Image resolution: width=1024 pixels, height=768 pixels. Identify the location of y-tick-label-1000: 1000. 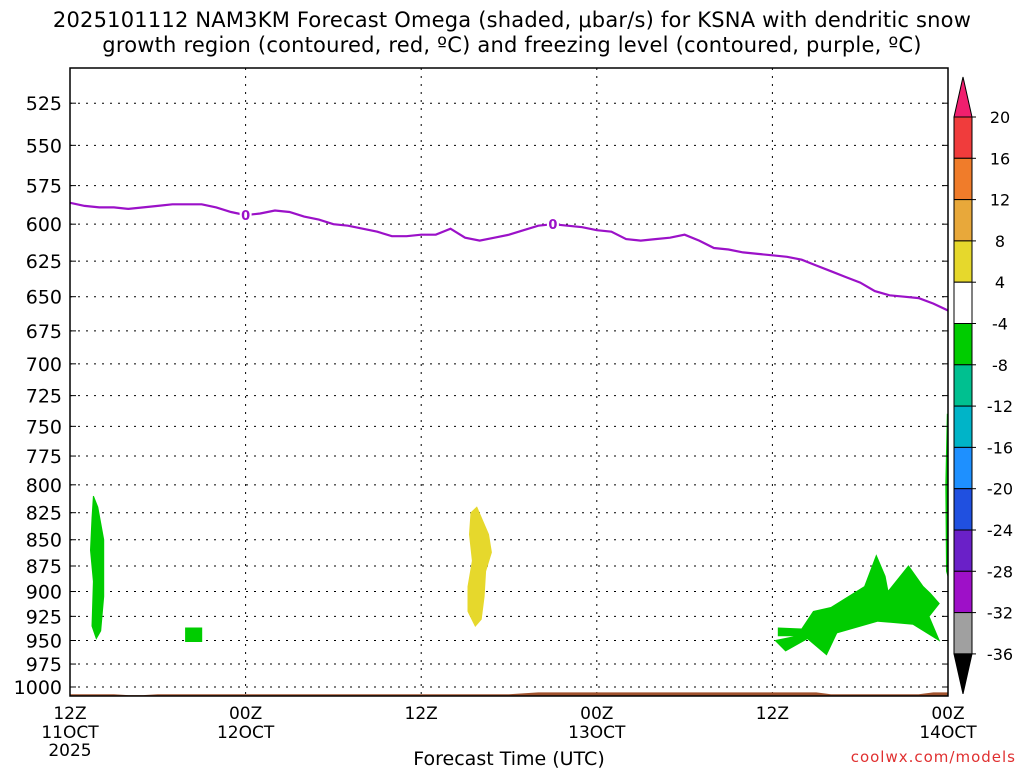
(38, 688).